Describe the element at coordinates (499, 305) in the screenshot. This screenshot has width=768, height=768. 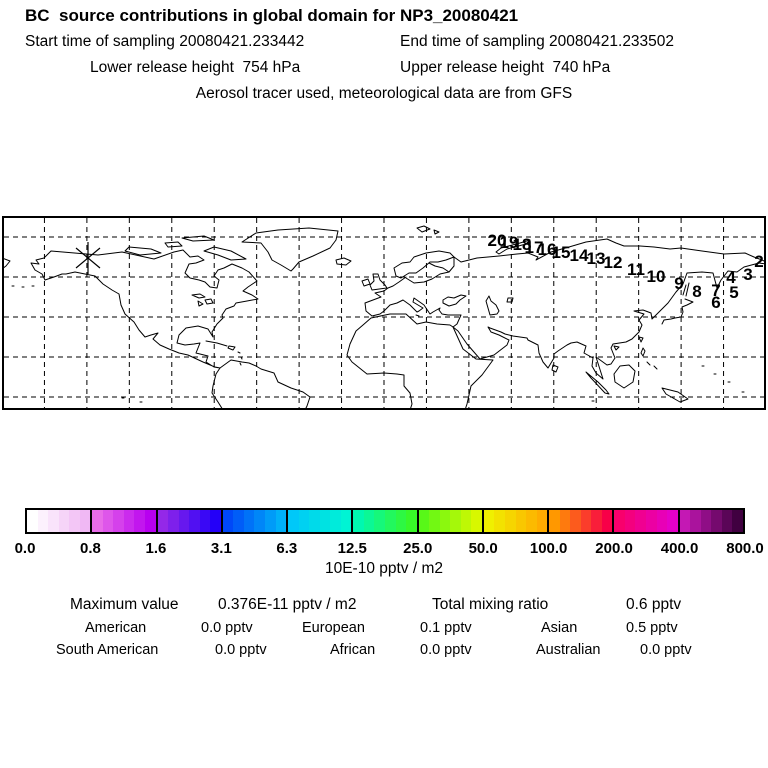
I see `coastline-caspian-aral` at that location.